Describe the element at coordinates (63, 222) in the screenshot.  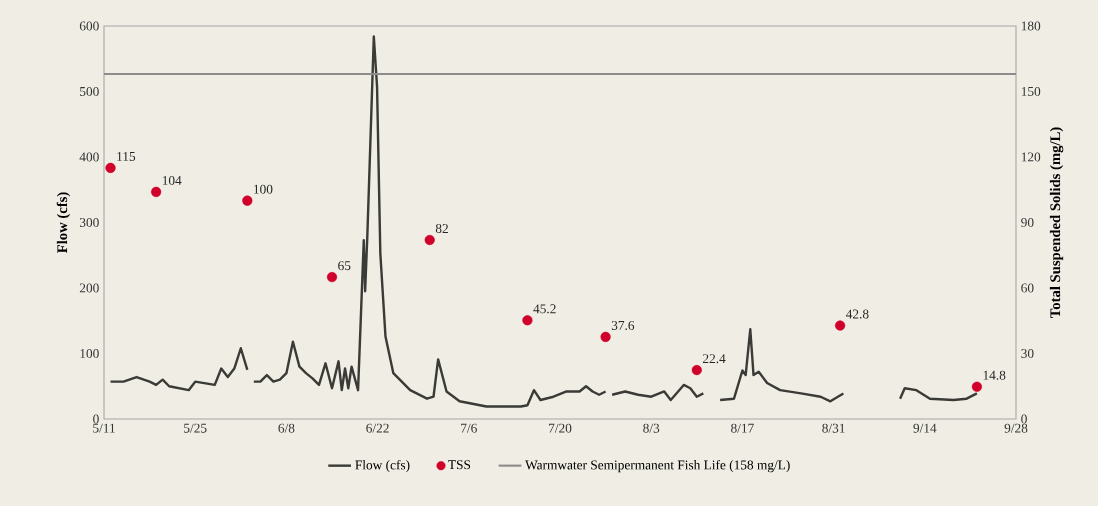
I see `y-axis-title: Flow (cfs)` at that location.